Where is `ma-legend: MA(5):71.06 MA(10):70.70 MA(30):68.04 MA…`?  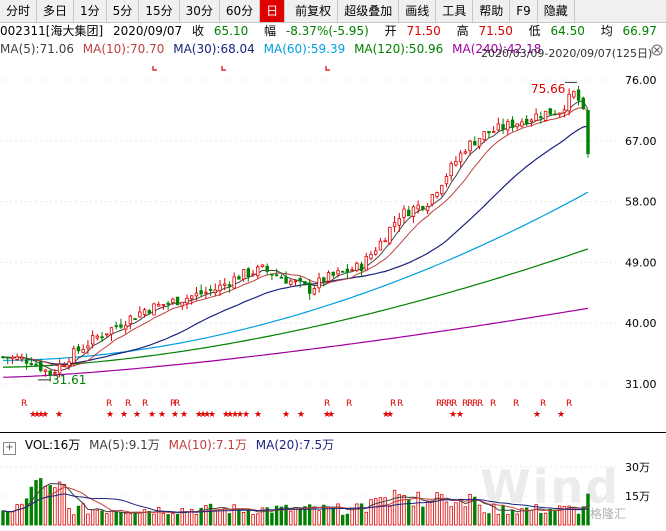 ma-legend: MA(5):71.06 MA(10):70.70 MA(30):68.04 MA… is located at coordinates (333, 49).